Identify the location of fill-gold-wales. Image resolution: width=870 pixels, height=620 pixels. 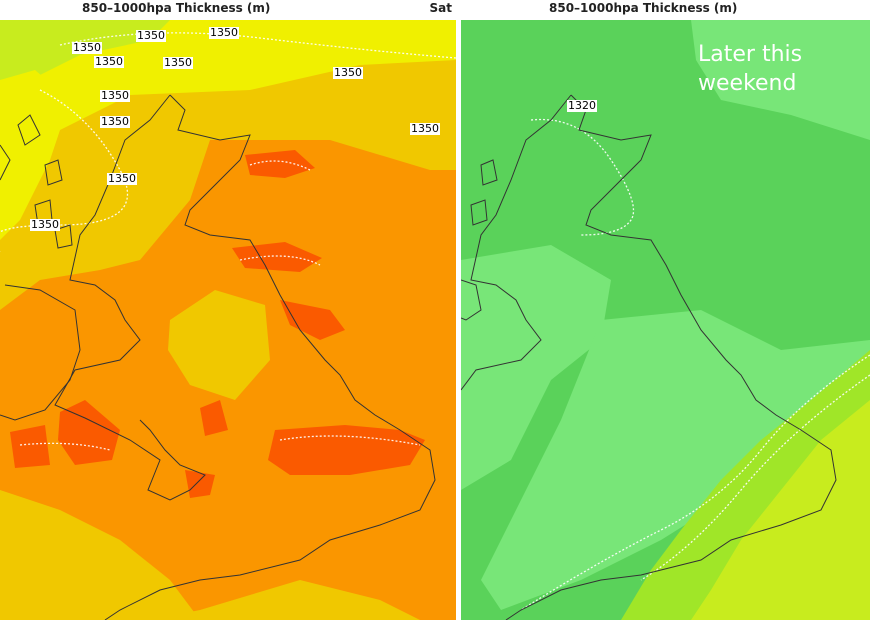
(219, 345).